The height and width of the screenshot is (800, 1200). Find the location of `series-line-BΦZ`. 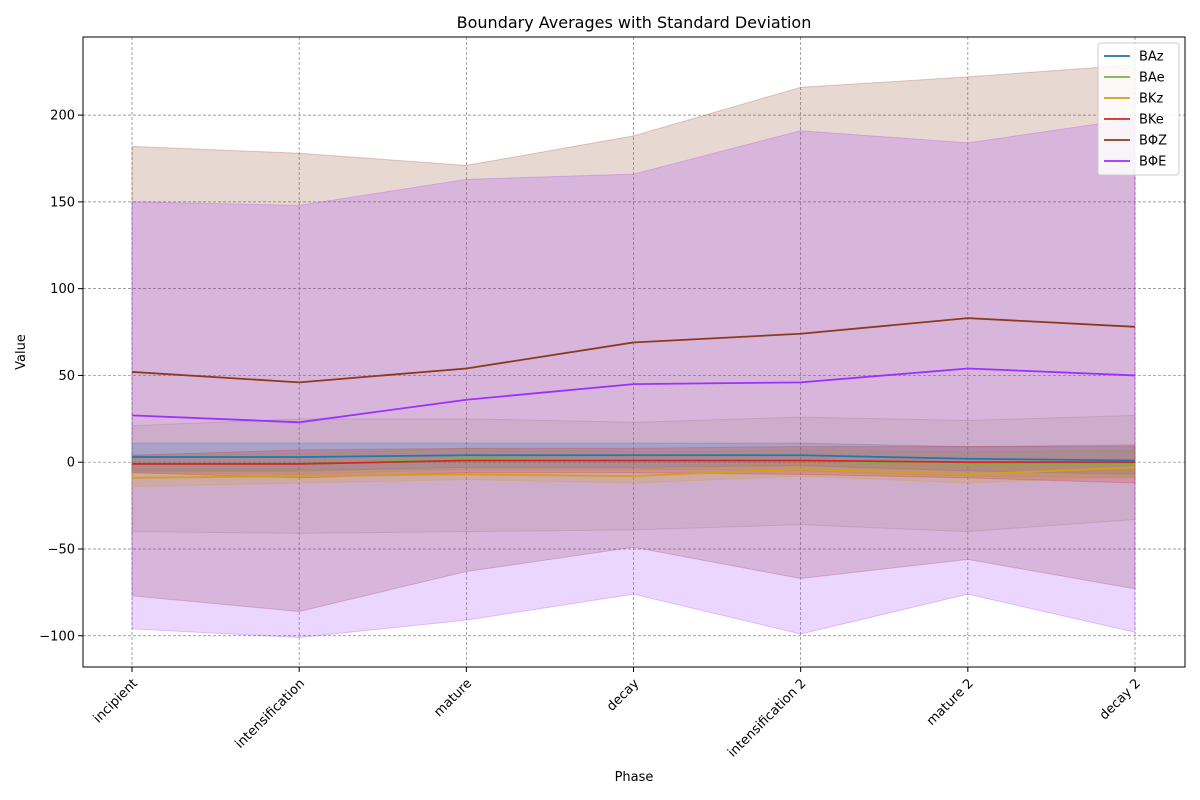

series-line-BΦZ is located at coordinates (633, 350).